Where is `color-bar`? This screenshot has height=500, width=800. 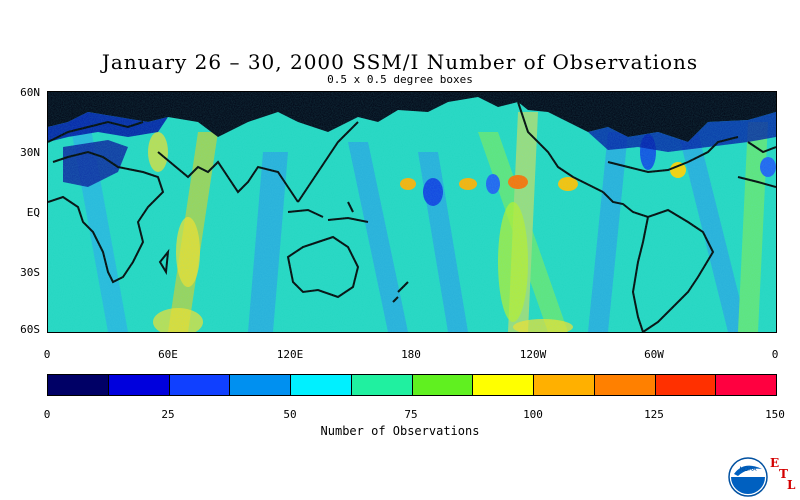 color-bar is located at coordinates (412, 385).